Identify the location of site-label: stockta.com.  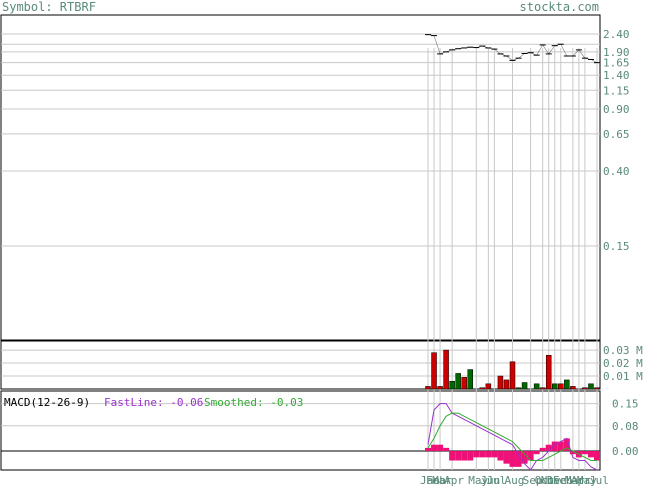
(559, 7).